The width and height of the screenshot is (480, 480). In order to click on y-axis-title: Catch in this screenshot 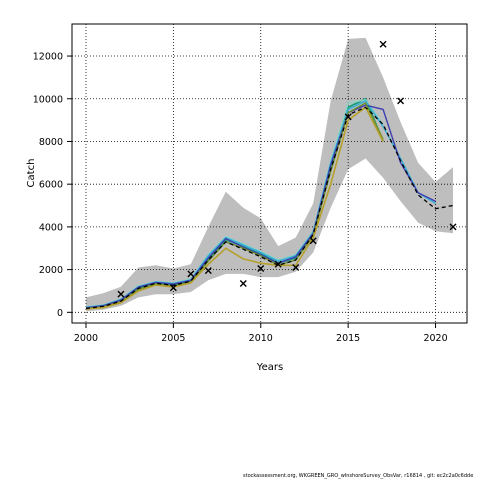, I will do `click(31, 173)`.